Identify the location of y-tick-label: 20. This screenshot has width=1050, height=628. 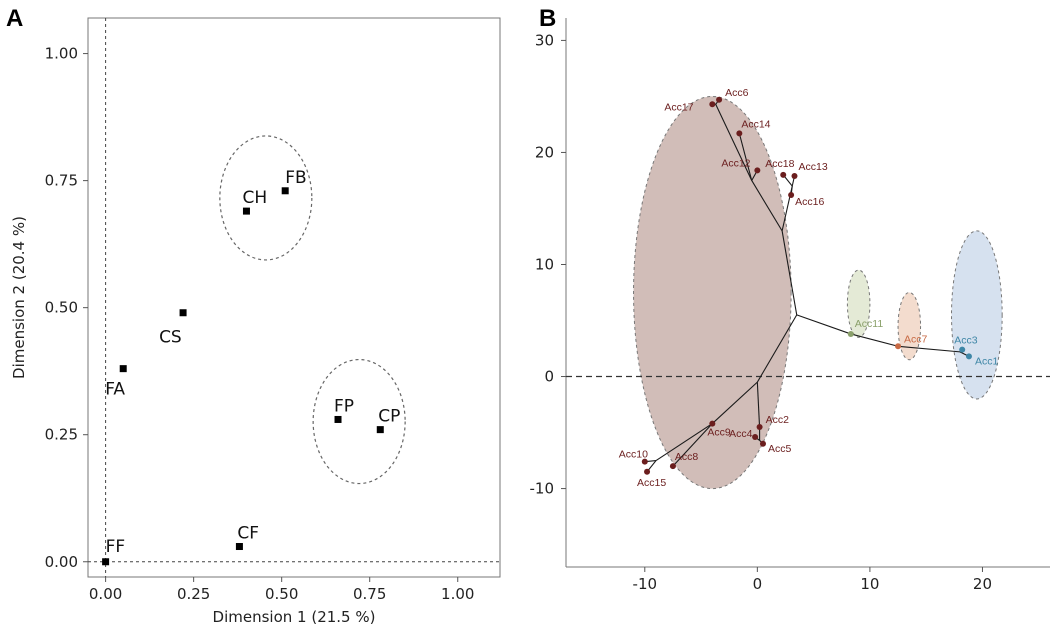
(544, 152).